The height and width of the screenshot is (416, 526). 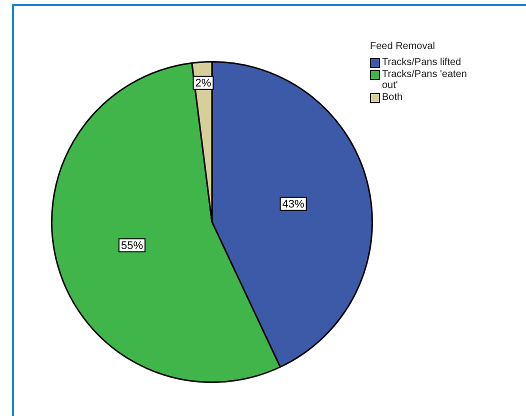 What do you see at coordinates (403, 46) in the screenshot?
I see `legend-title: Feed Removal` at bounding box center [403, 46].